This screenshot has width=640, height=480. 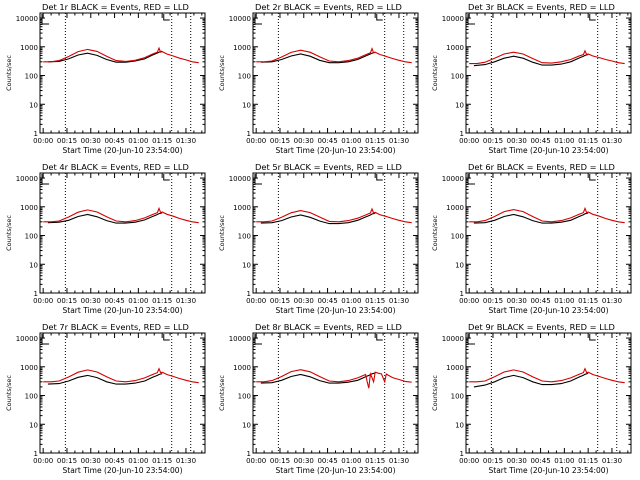 I want to click on chart-title: Det 9r BLACK = Events, RED = LLD, so click(x=541, y=327).